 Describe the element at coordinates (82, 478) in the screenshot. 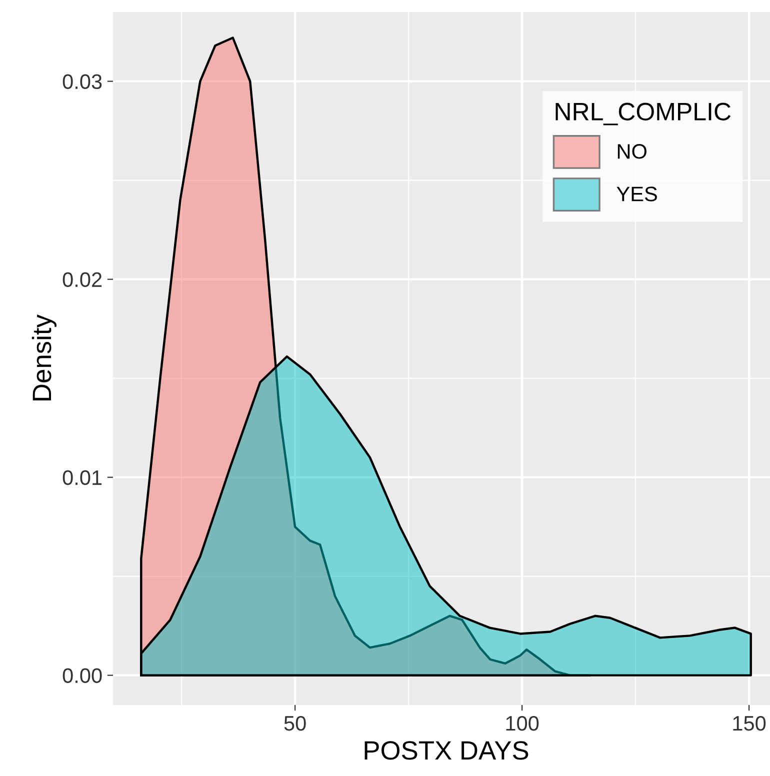

I see `y-tick-label: 0.01` at that location.